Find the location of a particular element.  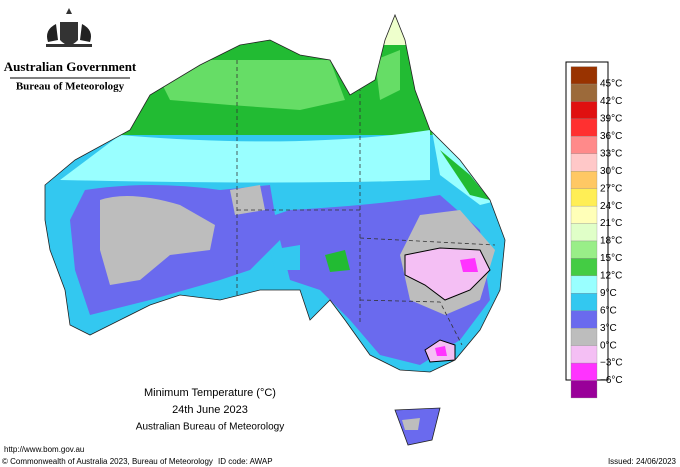

legend-label: −3°C is located at coordinates (611, 363).